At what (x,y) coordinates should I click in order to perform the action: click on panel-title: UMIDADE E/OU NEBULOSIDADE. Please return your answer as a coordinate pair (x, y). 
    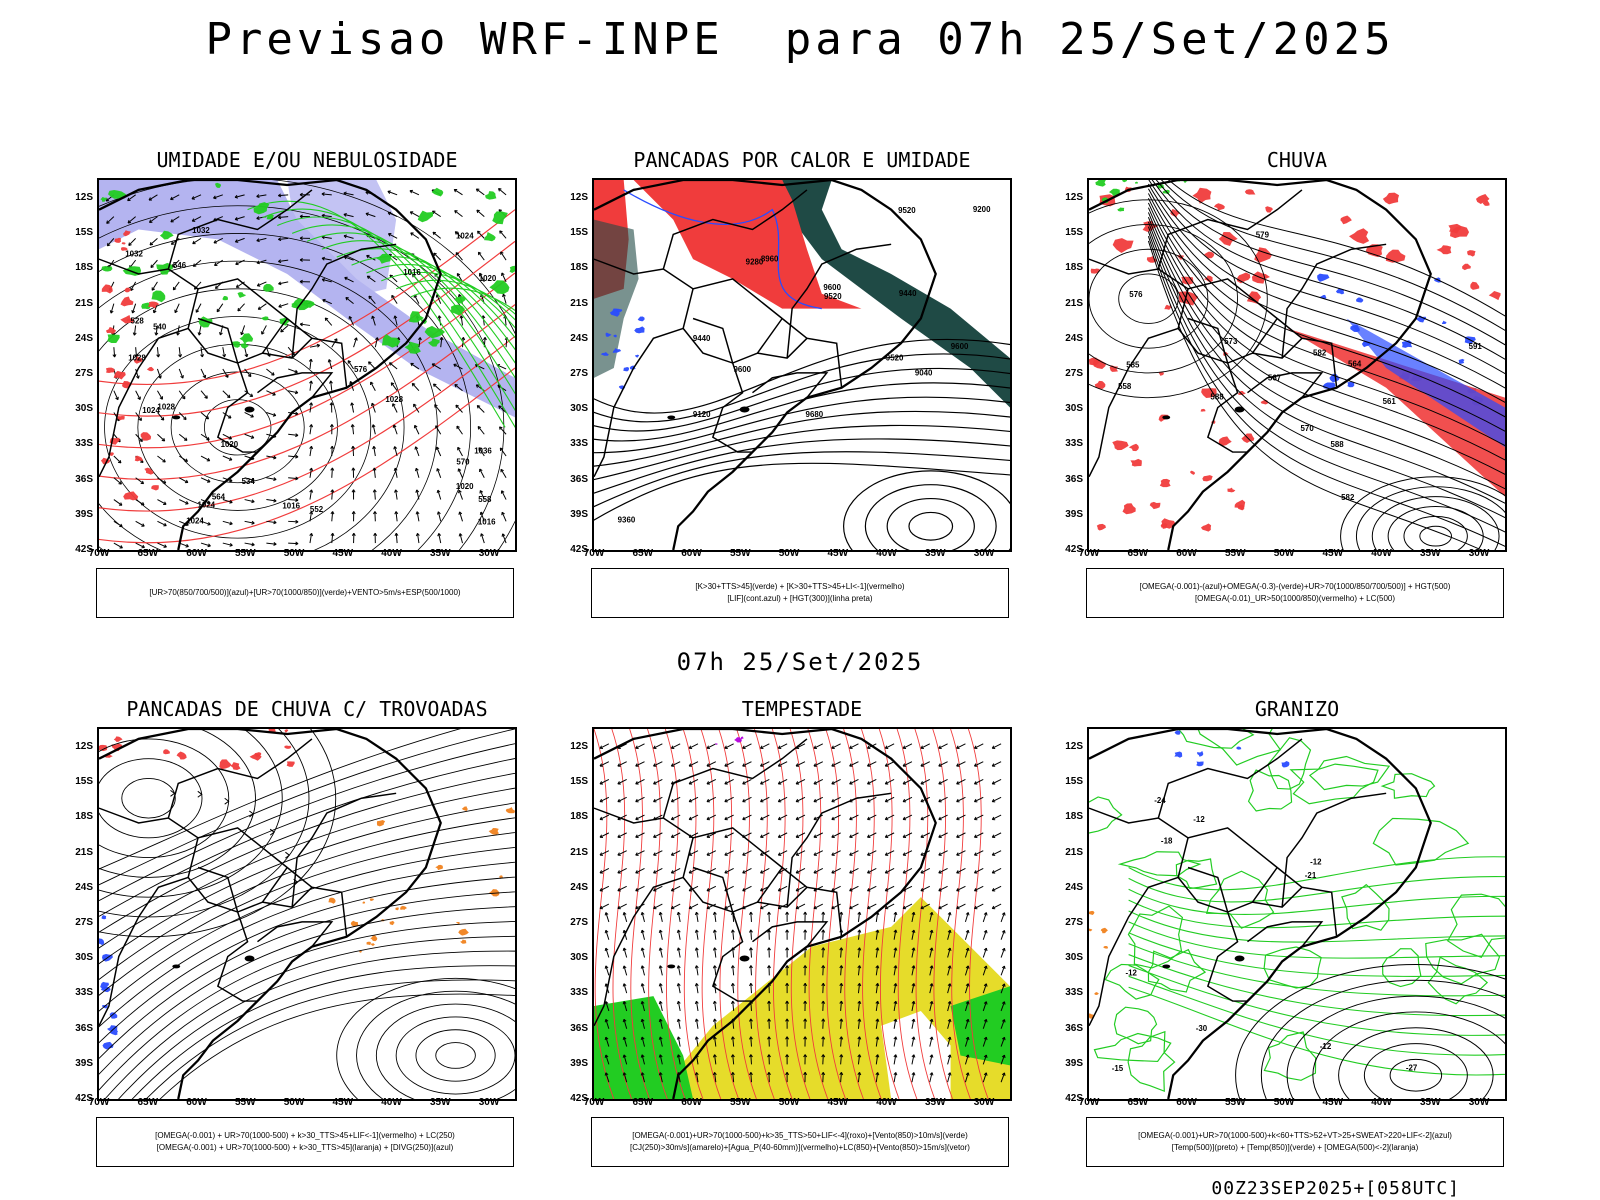
    Looking at the image, I should click on (307, 160).